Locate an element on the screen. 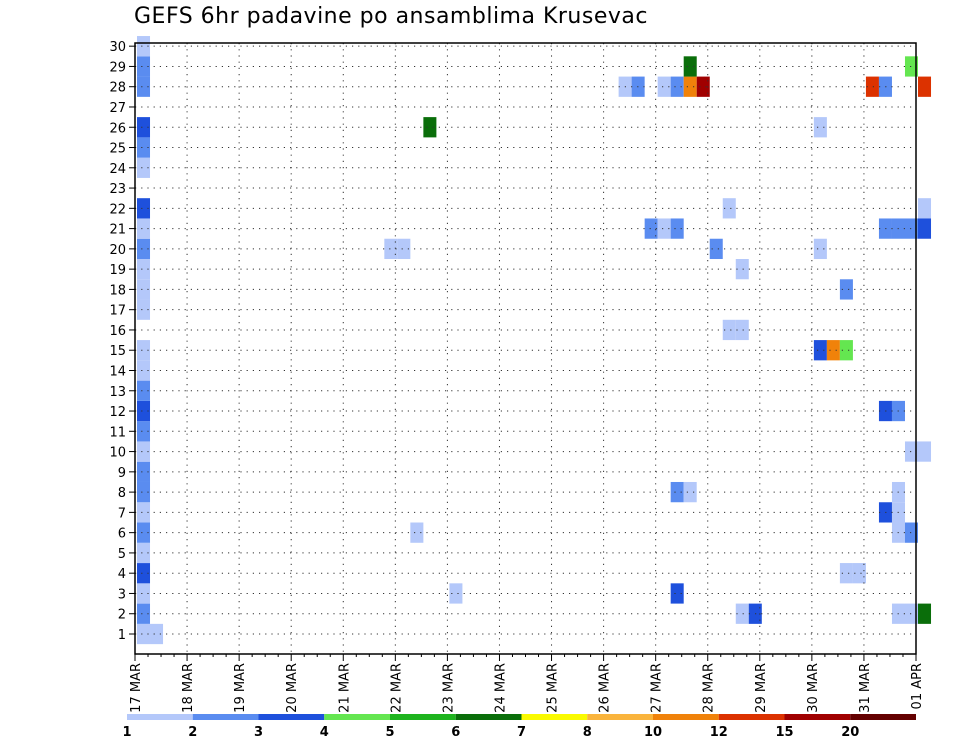  colorbar-label: 5 is located at coordinates (389, 732).